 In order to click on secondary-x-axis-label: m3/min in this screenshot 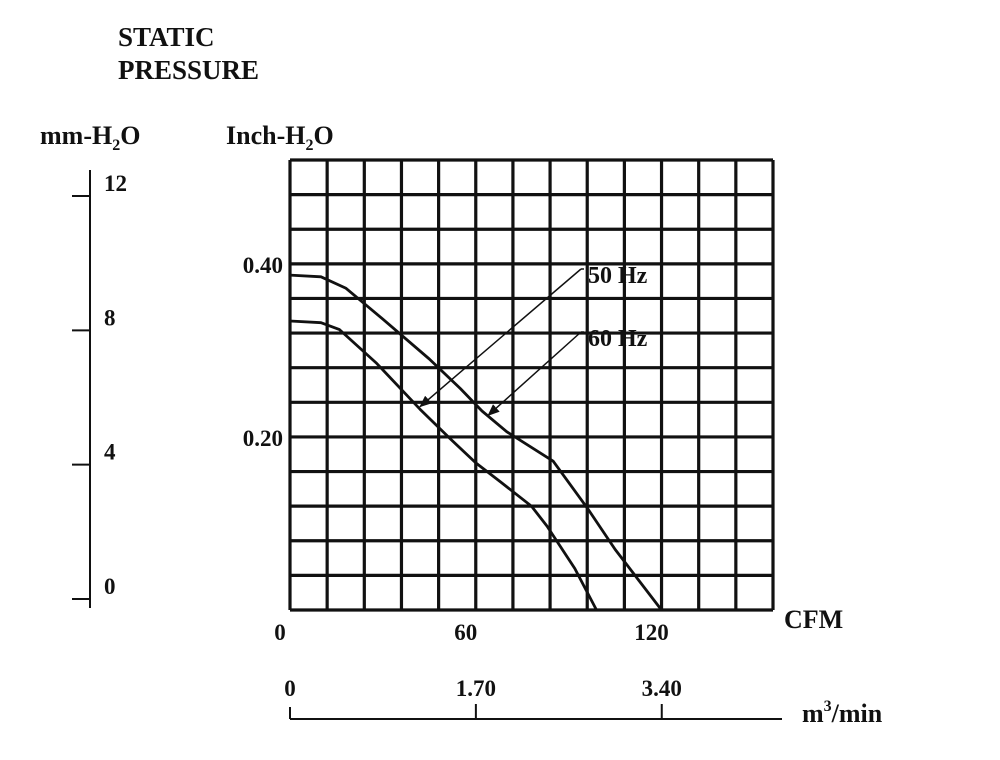, I will do `click(842, 713)`.